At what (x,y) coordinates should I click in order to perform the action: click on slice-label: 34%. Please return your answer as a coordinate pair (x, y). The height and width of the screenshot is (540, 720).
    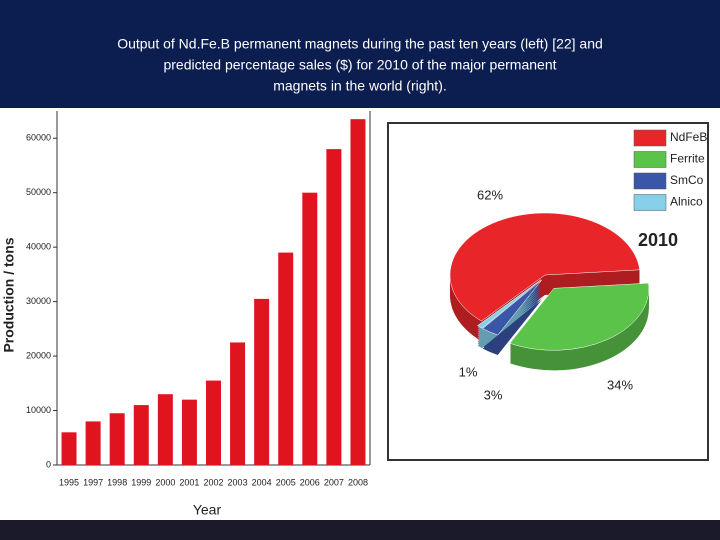
    Looking at the image, I should click on (620, 384).